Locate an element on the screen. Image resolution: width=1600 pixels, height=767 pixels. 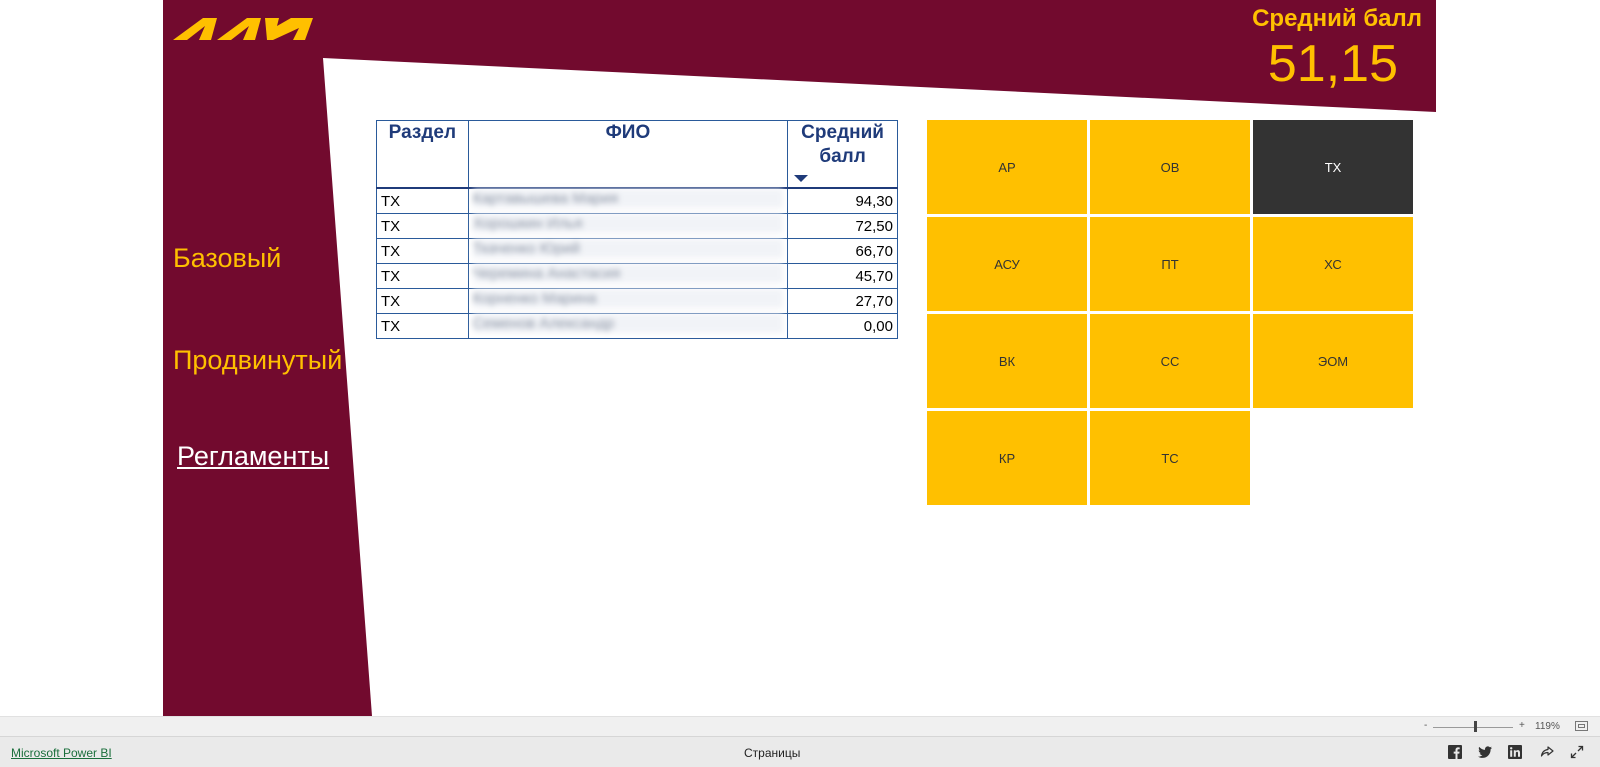
cell-score: 94,30 is located at coordinates (842, 200).